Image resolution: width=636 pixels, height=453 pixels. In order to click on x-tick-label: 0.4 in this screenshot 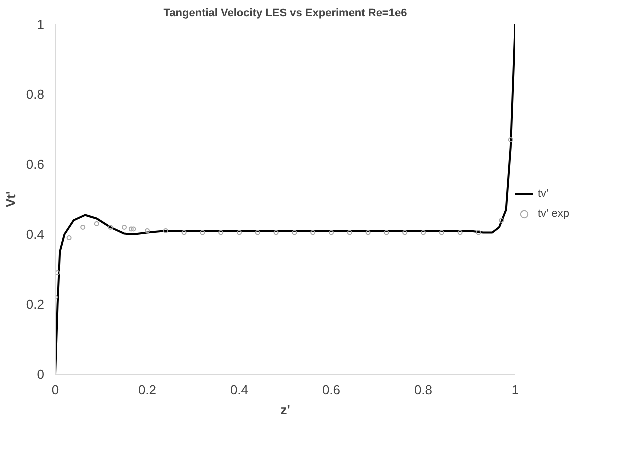, I will do `click(239, 390)`.